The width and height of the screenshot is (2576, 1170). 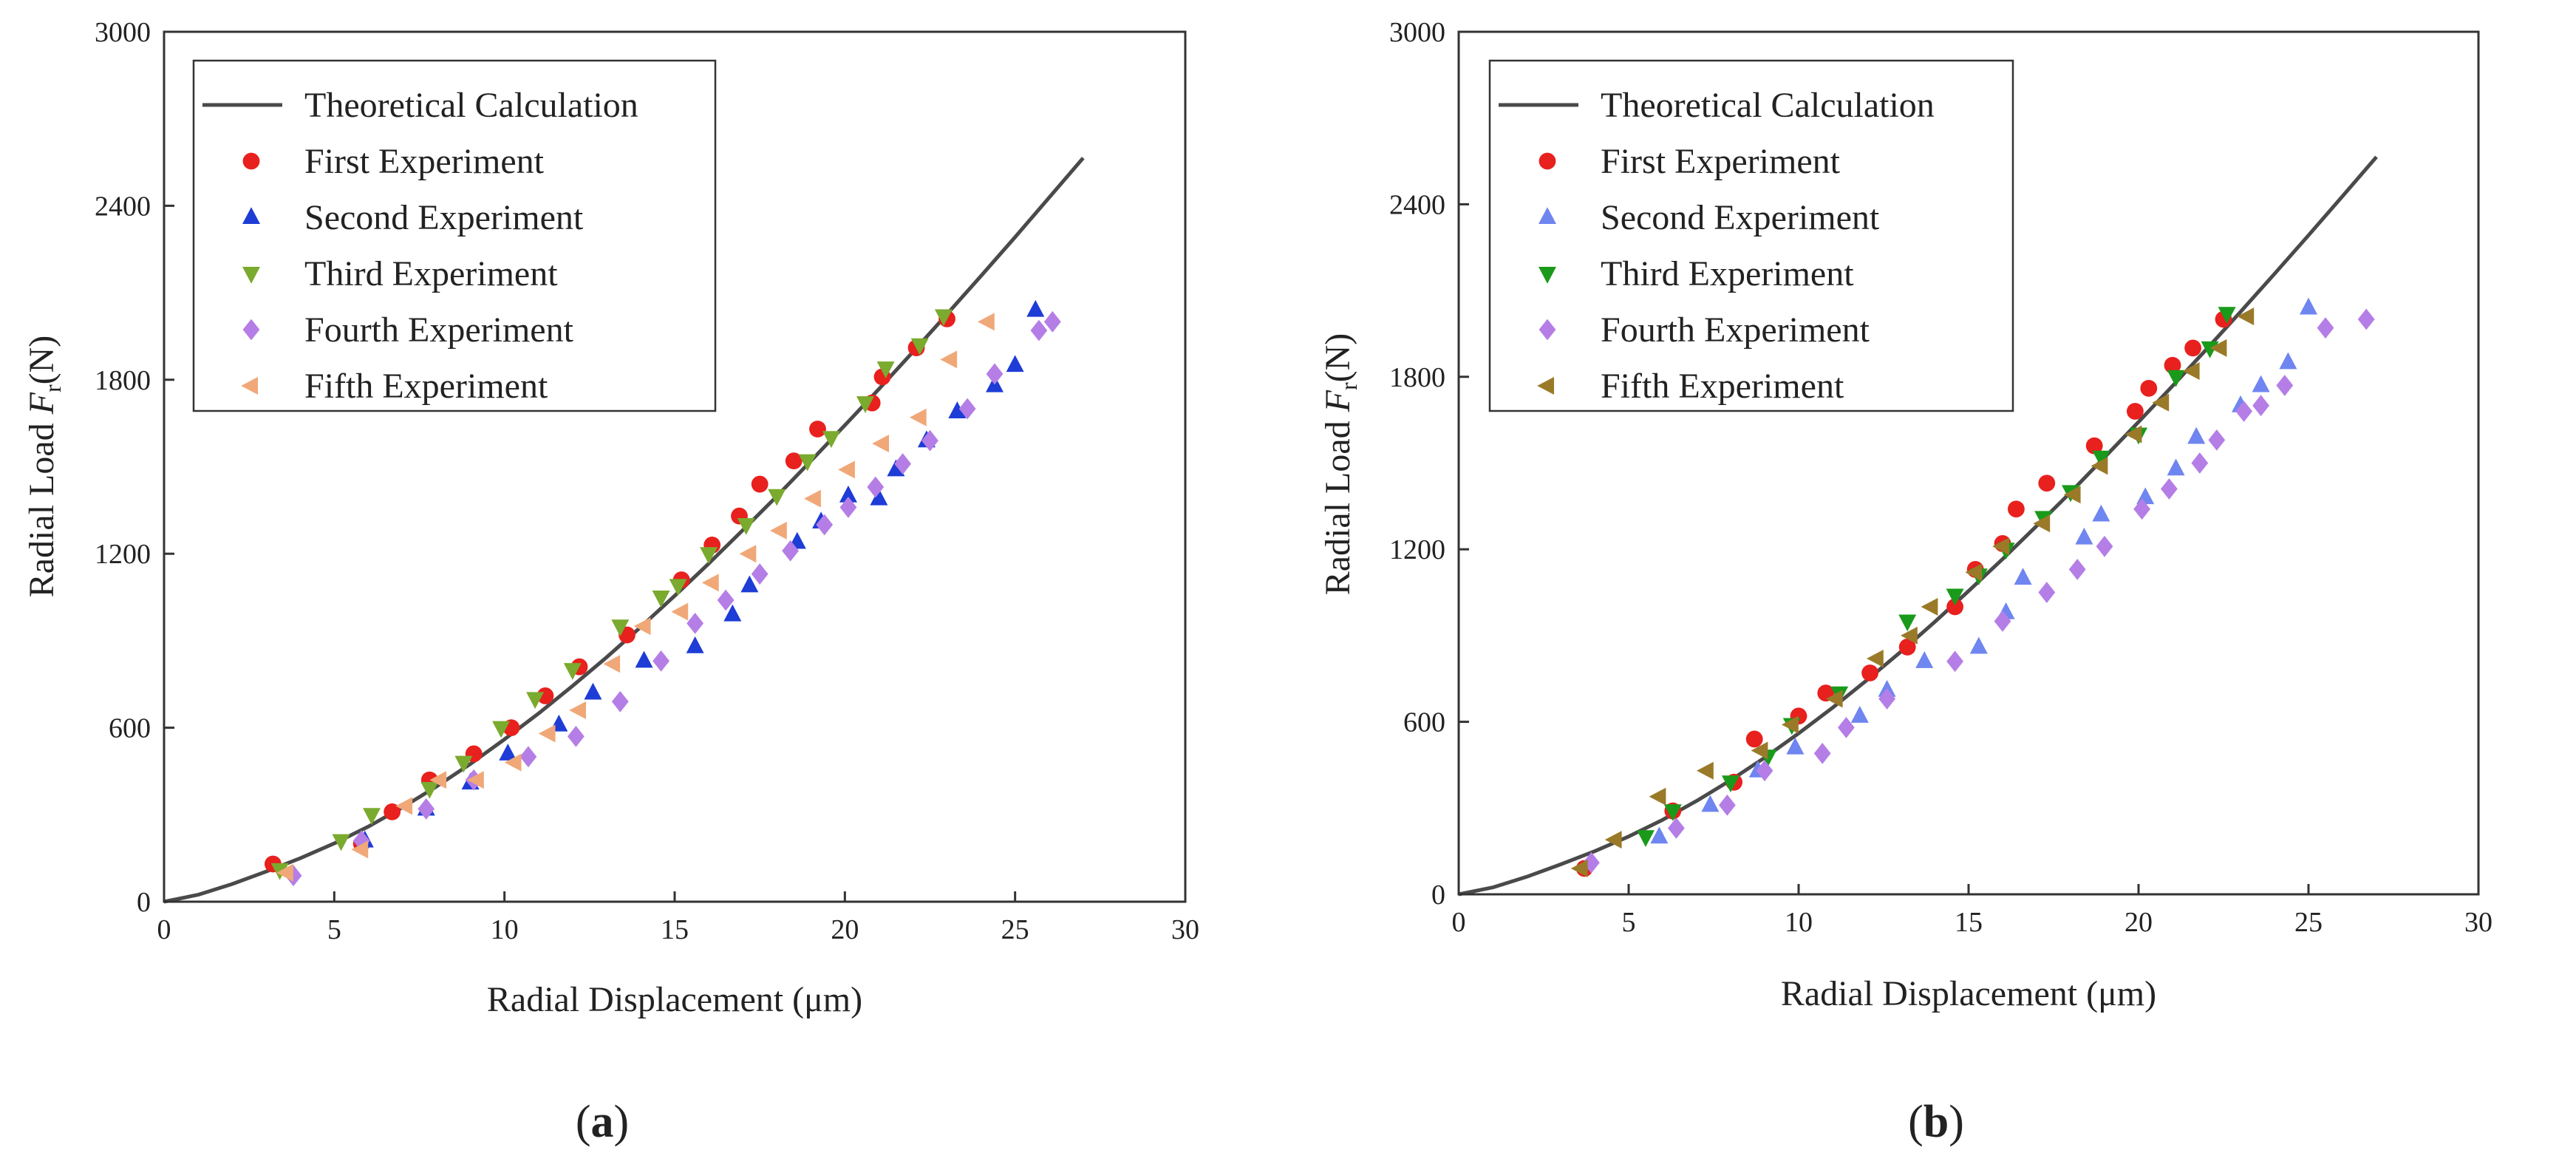 What do you see at coordinates (334, 929) in the screenshot?
I see `x-tick-label-a-1: 5` at bounding box center [334, 929].